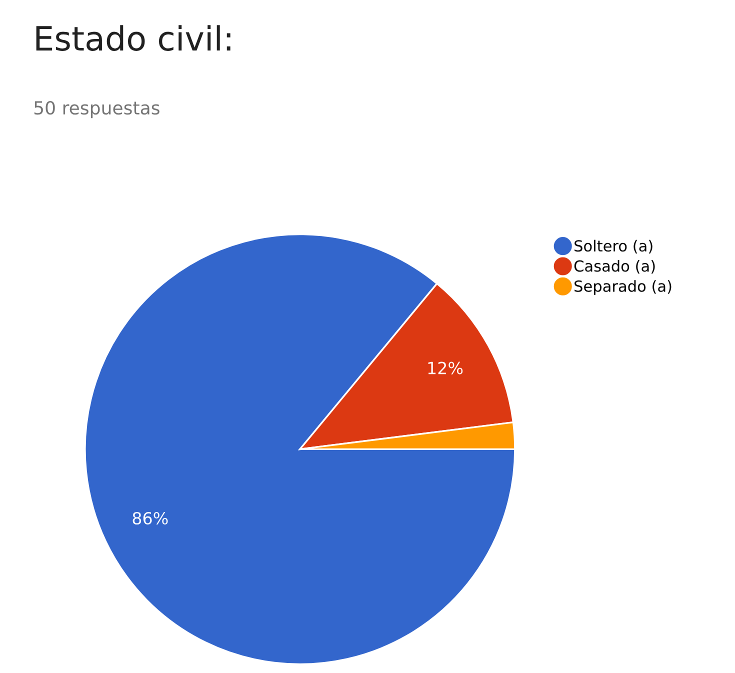  Describe the element at coordinates (133, 38) in the screenshot. I see `chart-title: Estado civil:` at that location.